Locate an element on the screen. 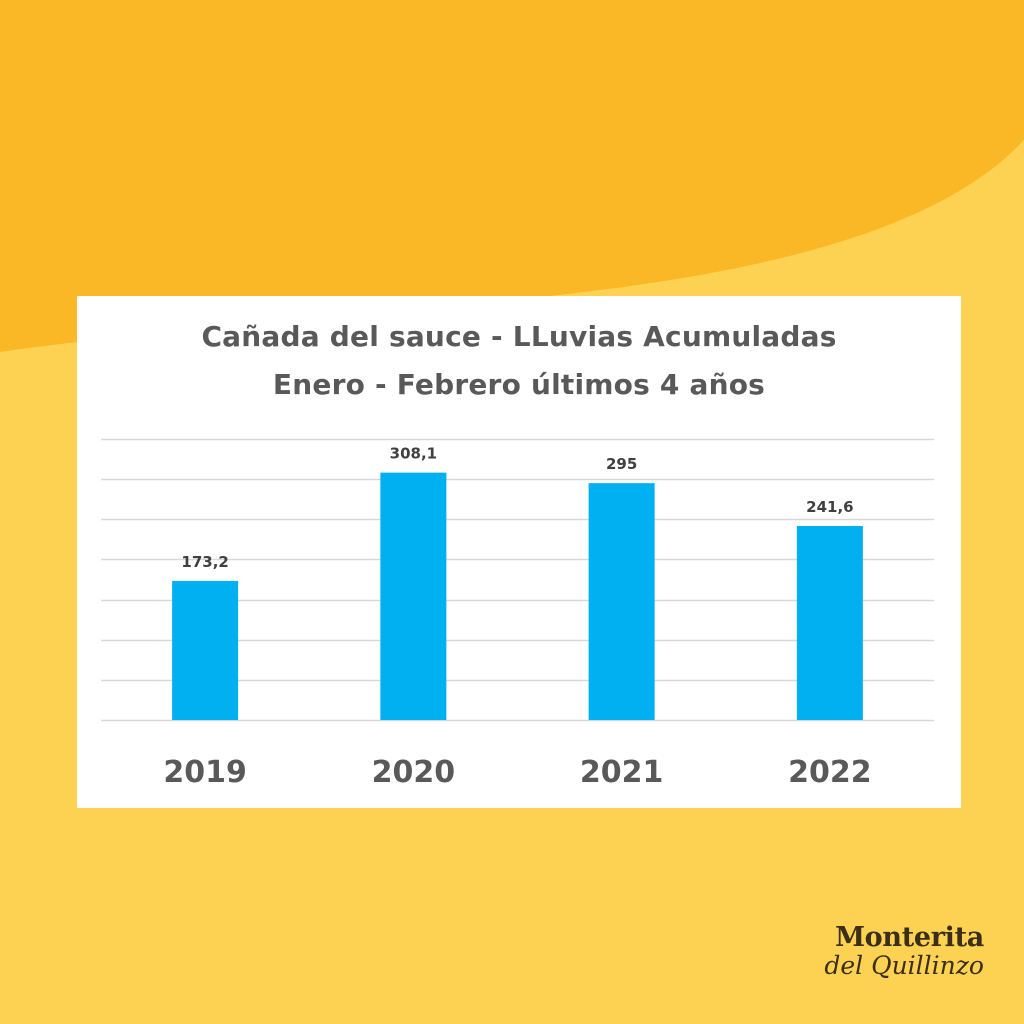  bar-2019 is located at coordinates (205, 650).